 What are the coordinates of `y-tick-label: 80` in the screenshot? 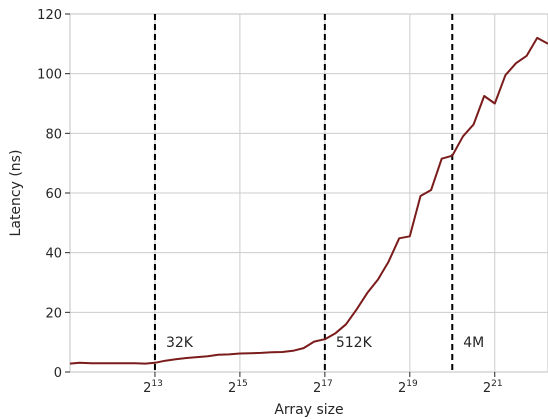 It's located at (53, 134).